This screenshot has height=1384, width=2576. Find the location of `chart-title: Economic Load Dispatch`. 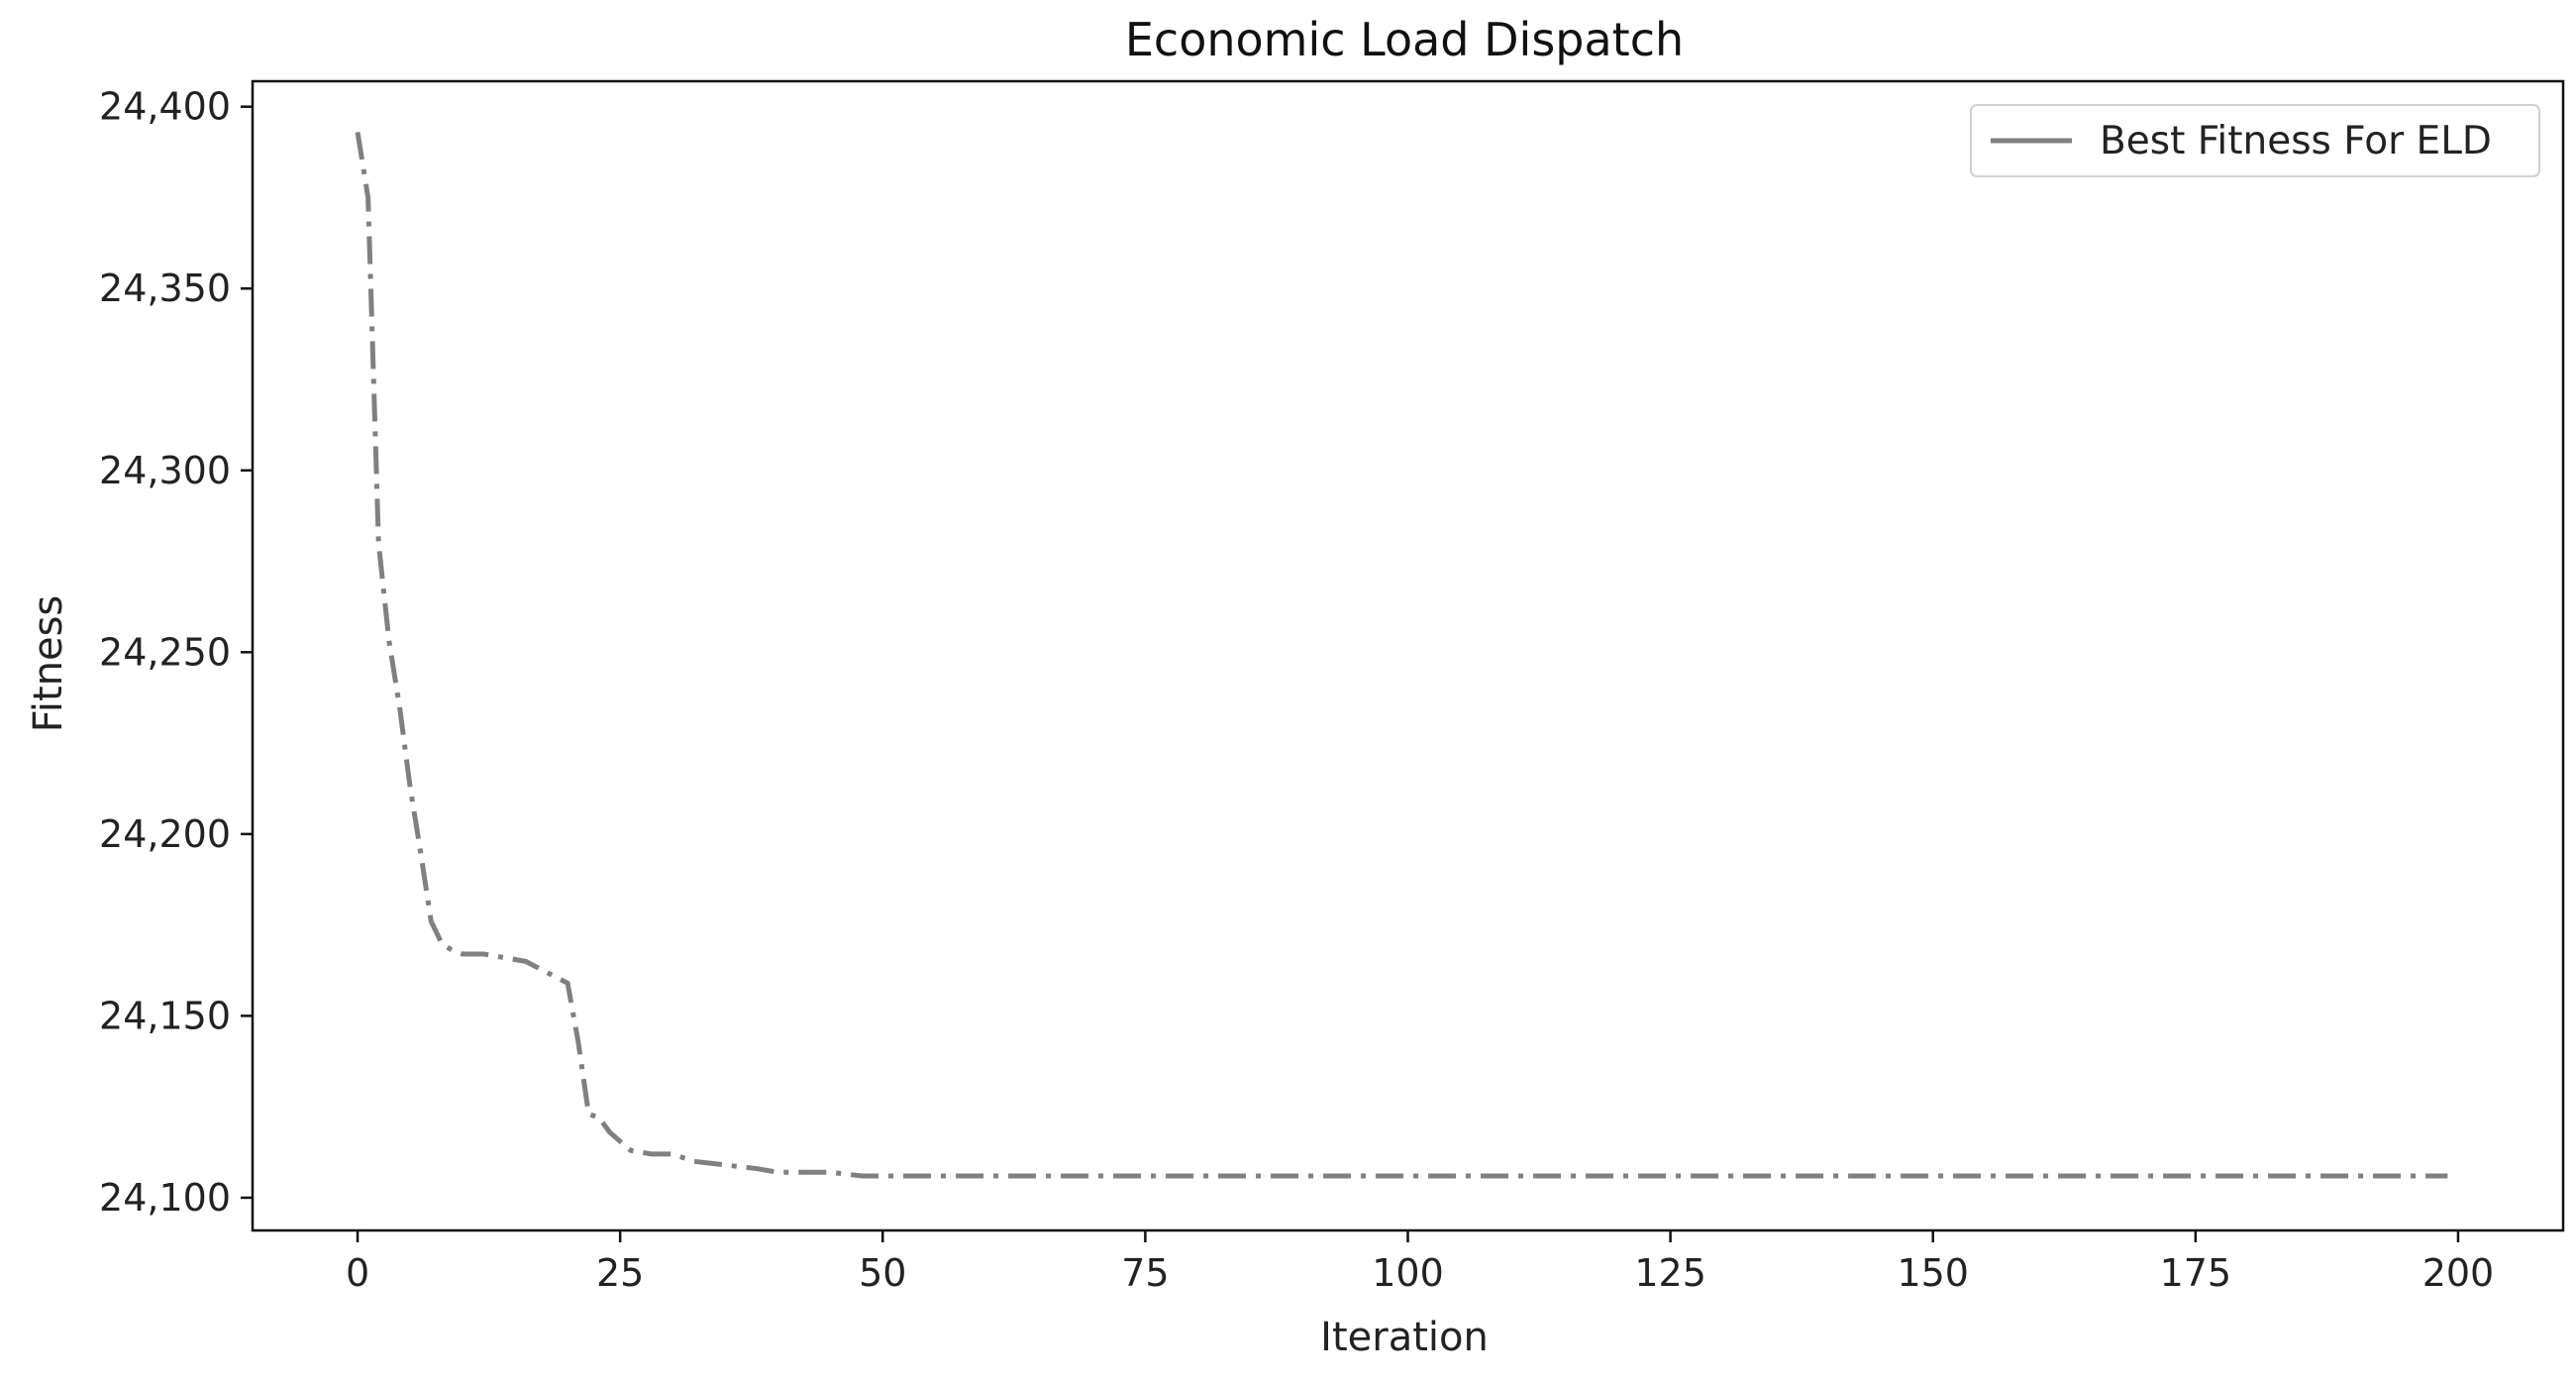

chart-title: Economic Load Dispatch is located at coordinates (1404, 39).